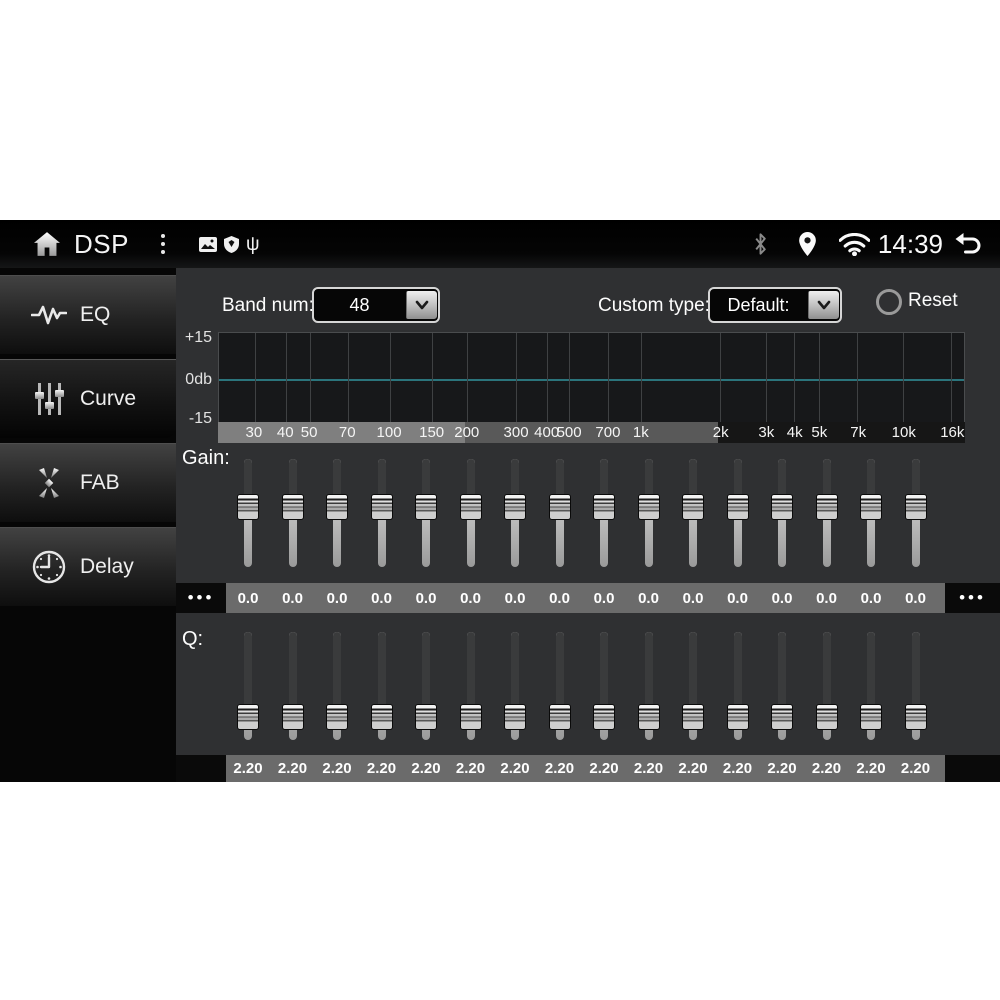 Image resolution: width=1000 pixels, height=1000 pixels. What do you see at coordinates (737, 768) in the screenshot?
I see `q-value-12: 2.20` at bounding box center [737, 768].